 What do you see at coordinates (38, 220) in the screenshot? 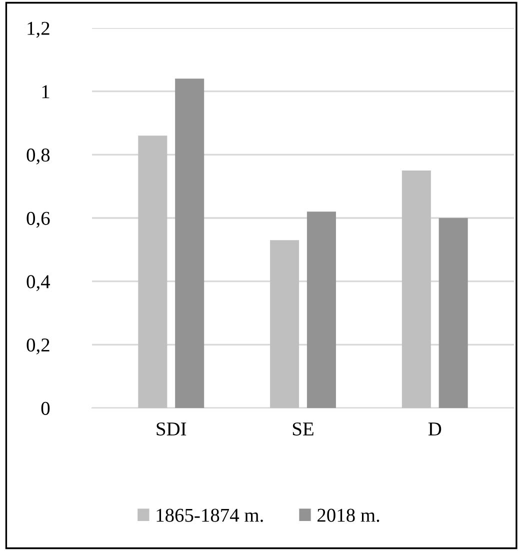
I see `y-tick-label: 0,6` at bounding box center [38, 220].